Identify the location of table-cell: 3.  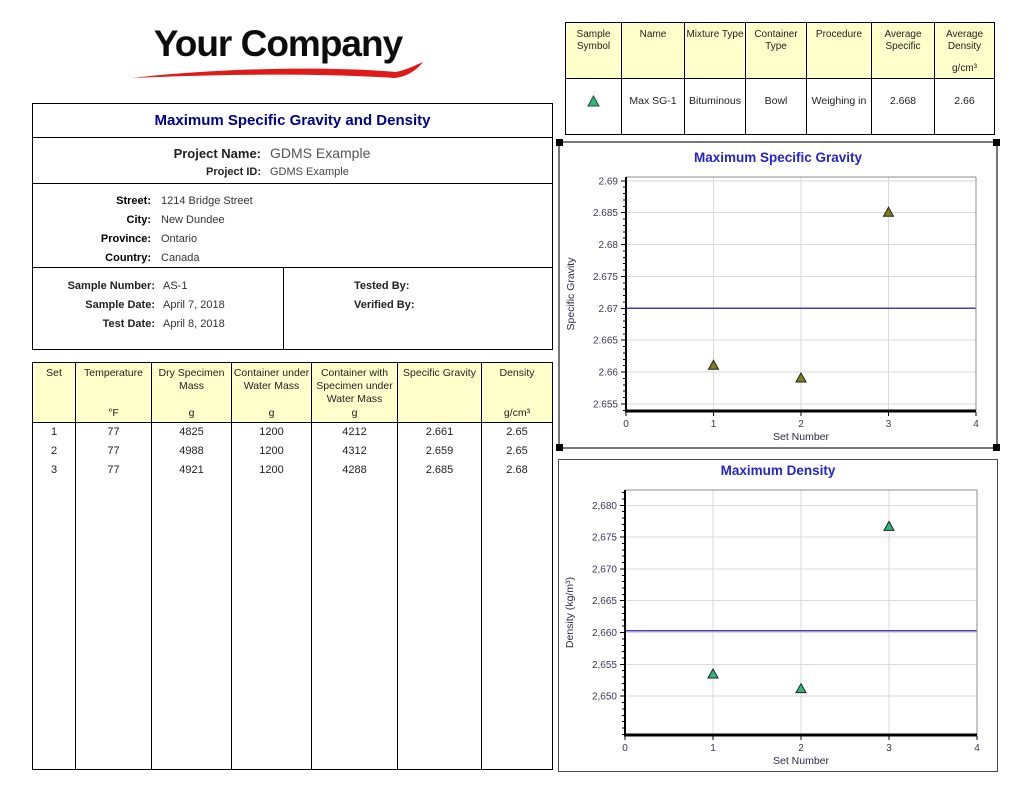
(54, 470).